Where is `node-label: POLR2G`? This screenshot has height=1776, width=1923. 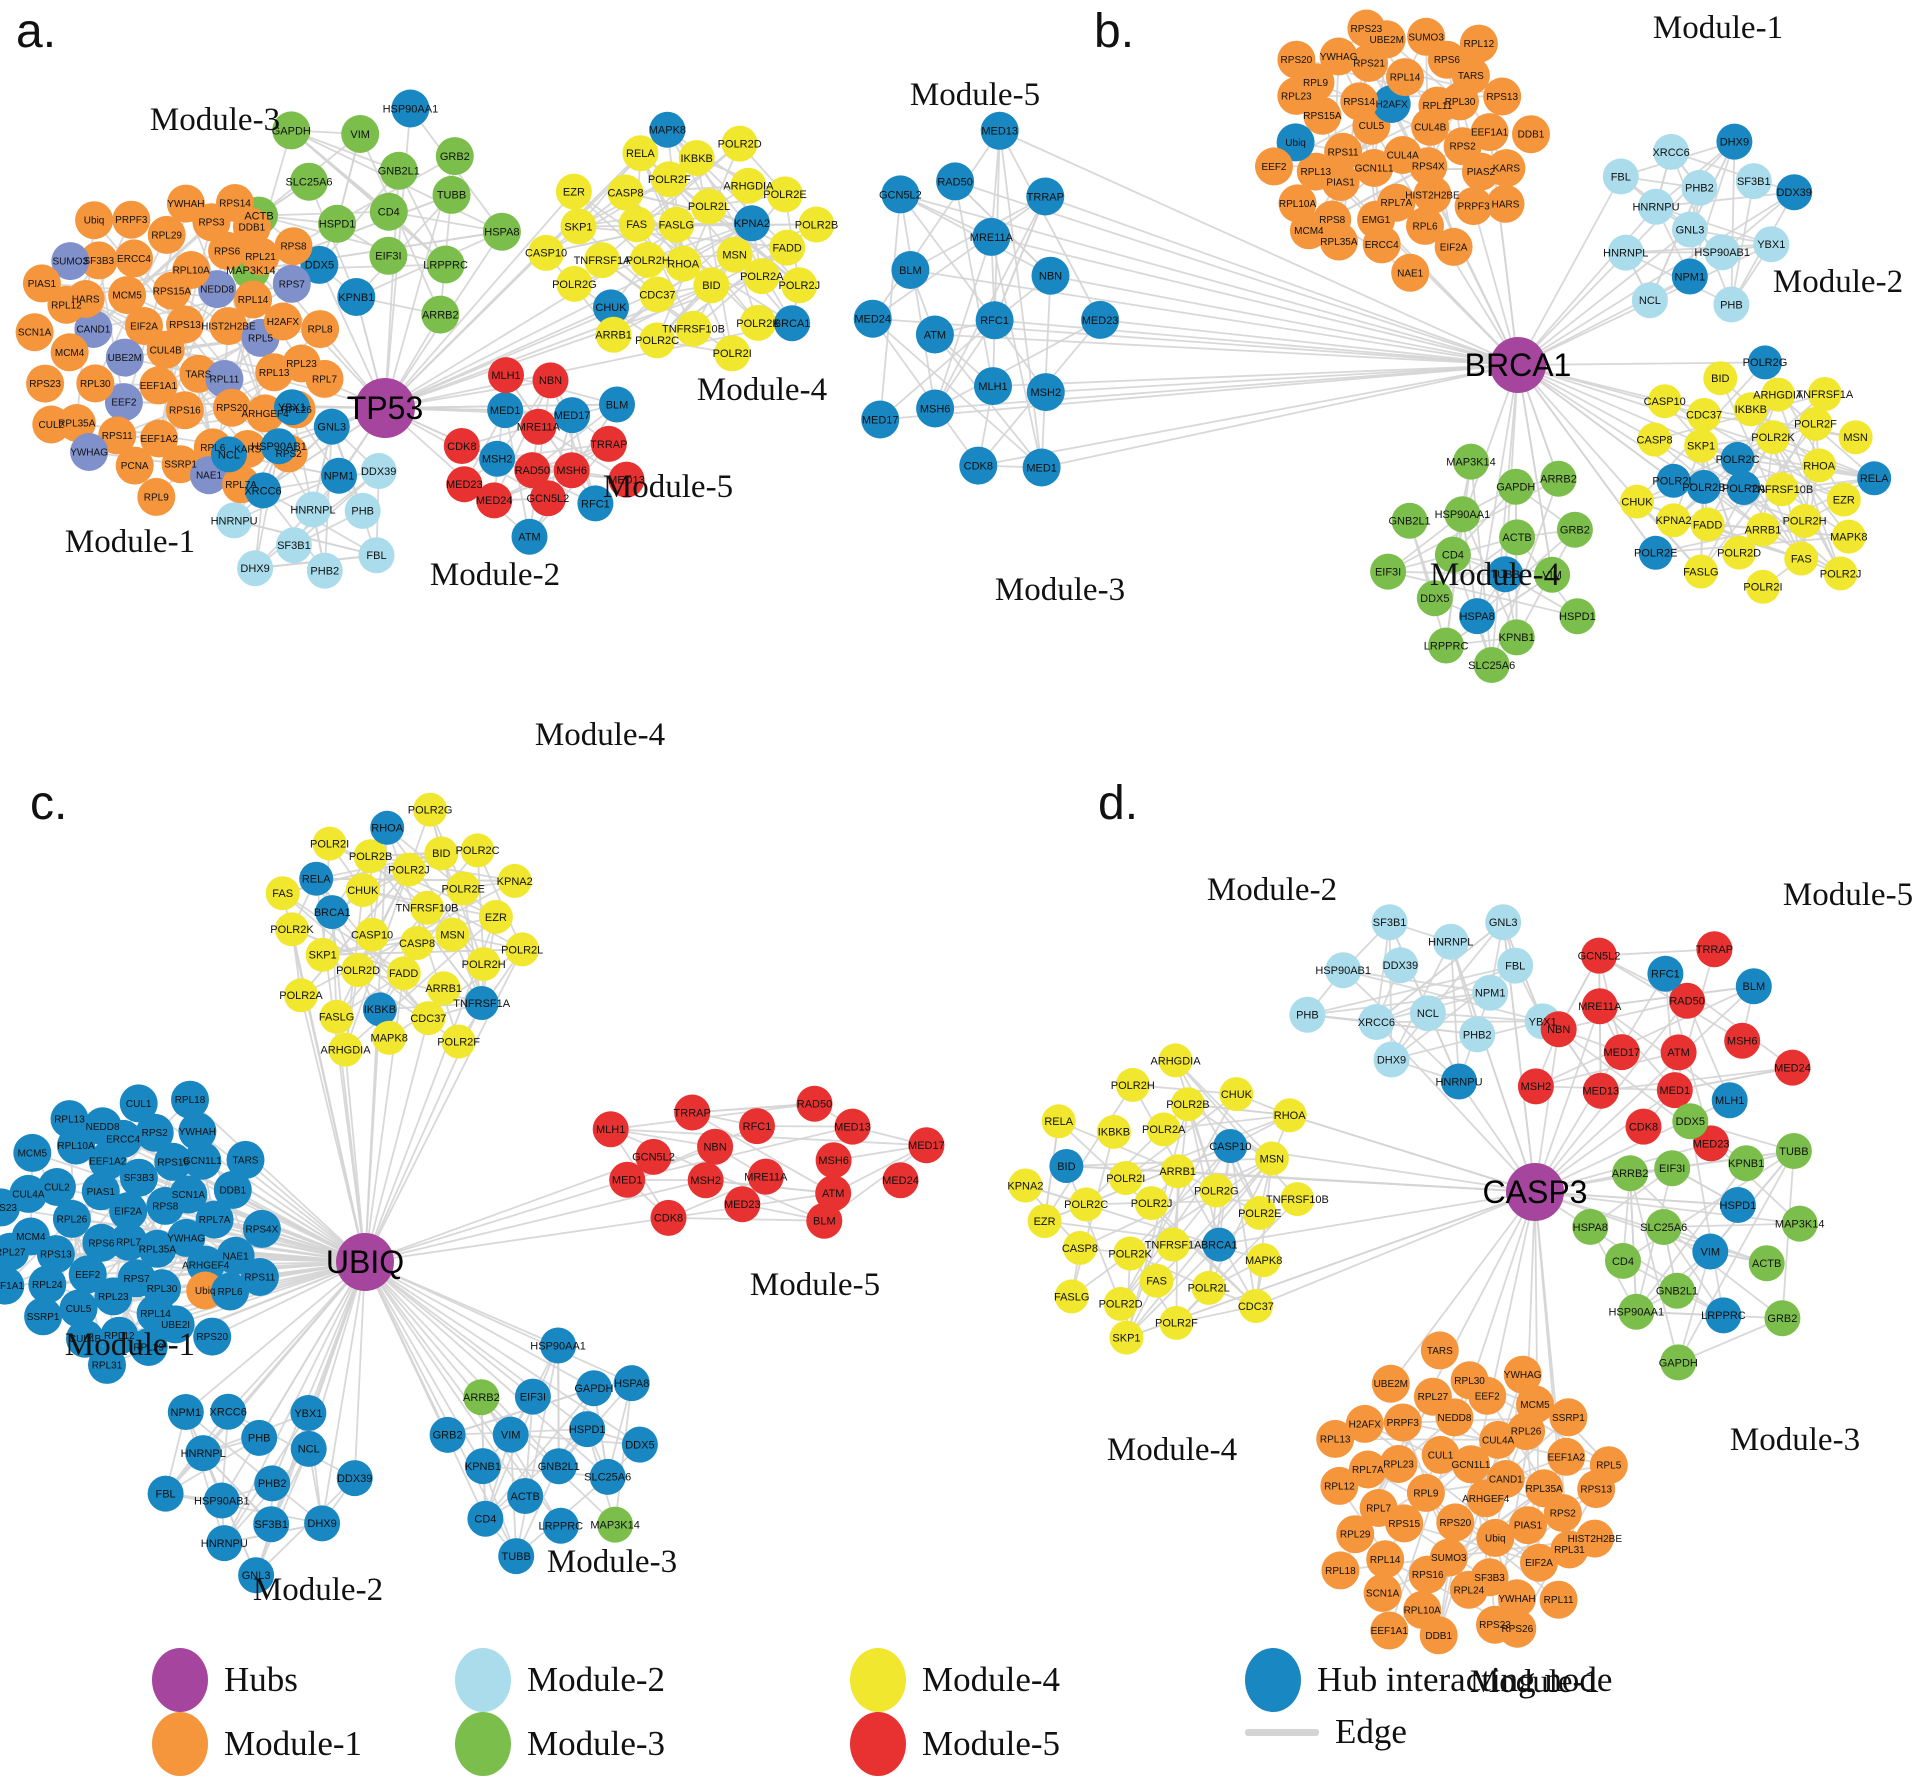 node-label: POLR2G is located at coordinates (1765, 363).